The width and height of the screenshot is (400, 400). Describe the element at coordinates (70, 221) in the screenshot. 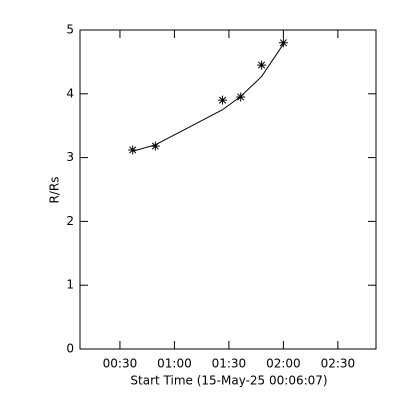

I see `y-tick-label: 2` at that location.